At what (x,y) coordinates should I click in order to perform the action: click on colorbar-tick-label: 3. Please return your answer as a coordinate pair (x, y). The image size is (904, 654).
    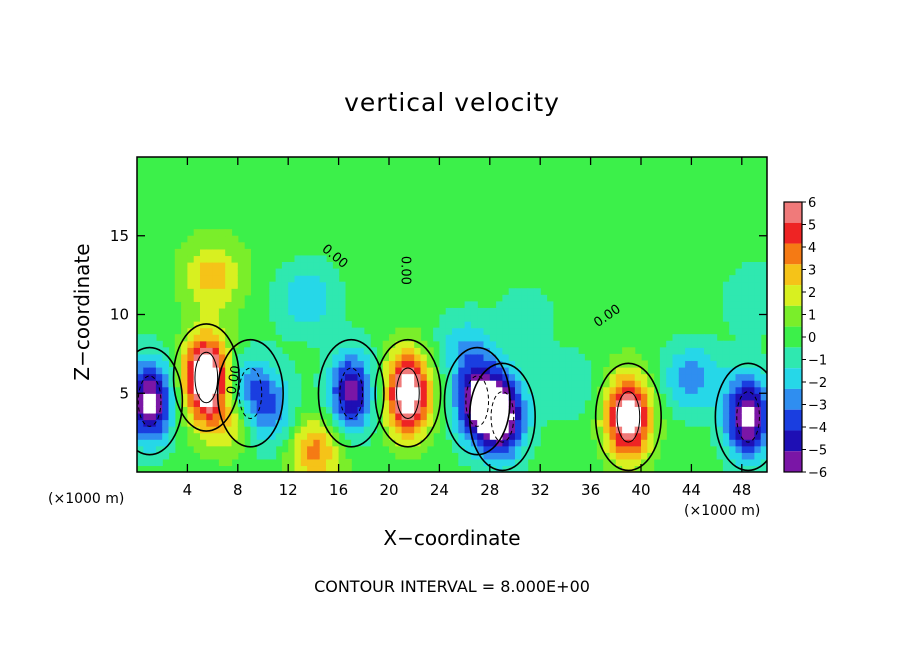
    Looking at the image, I should click on (812, 271).